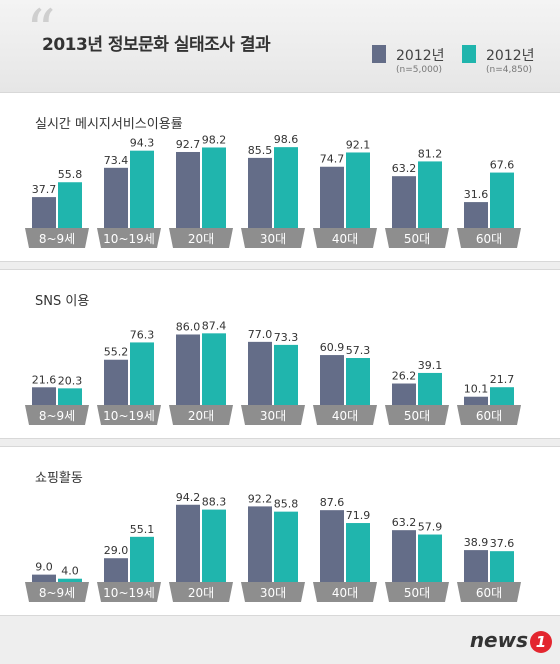  What do you see at coordinates (509, 70) in the screenshot?
I see `legend-sub-series2: (n=4,850)` at bounding box center [509, 70].